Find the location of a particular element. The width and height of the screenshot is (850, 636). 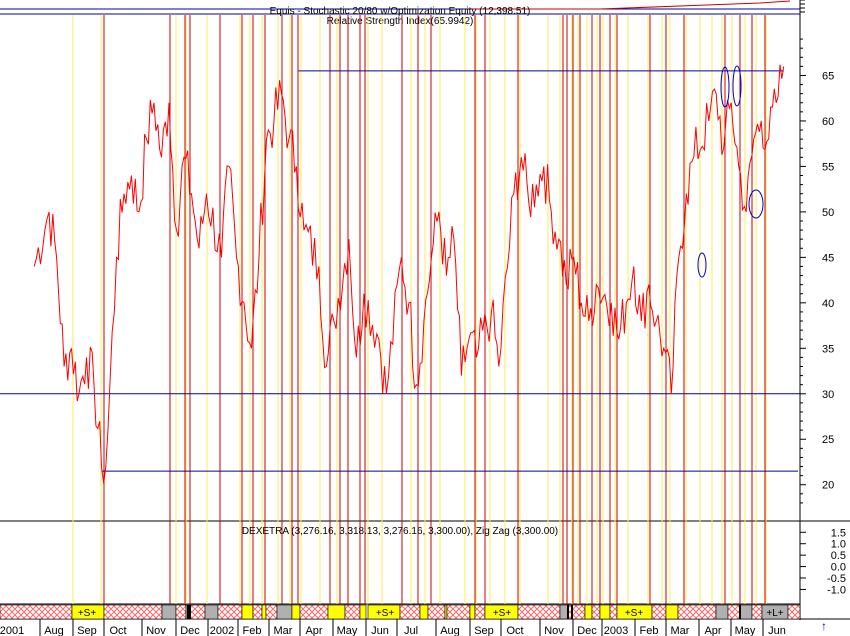

y-tick-label: 20 is located at coordinates (828, 486).